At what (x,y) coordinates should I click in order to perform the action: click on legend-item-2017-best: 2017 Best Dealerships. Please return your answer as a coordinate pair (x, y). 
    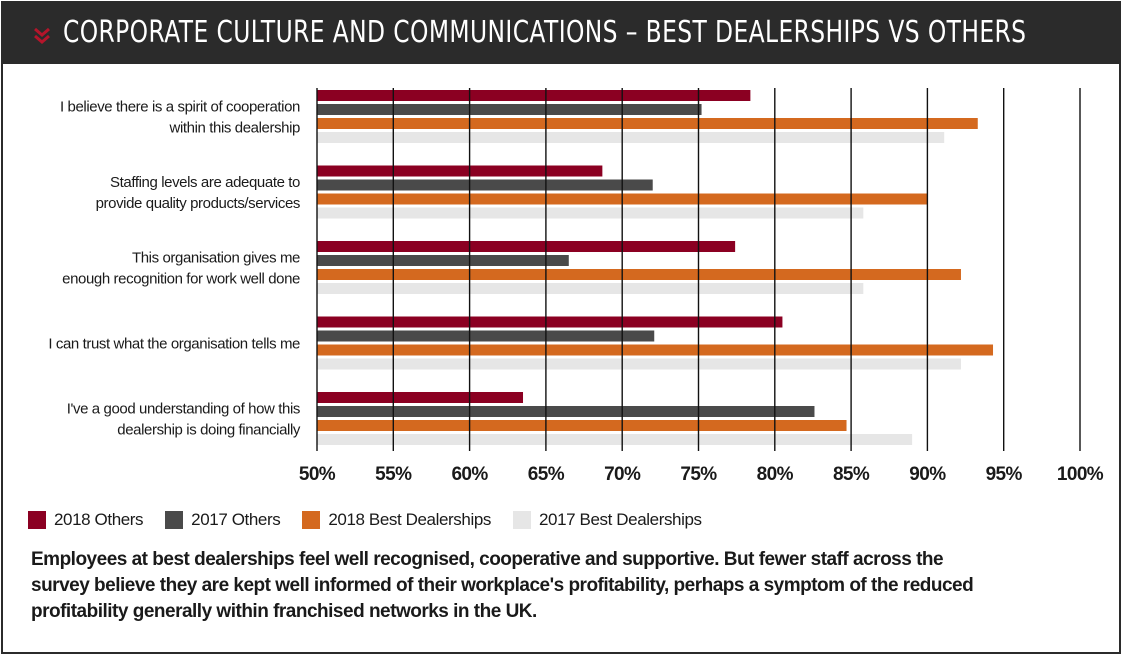
    Looking at the image, I should click on (607, 520).